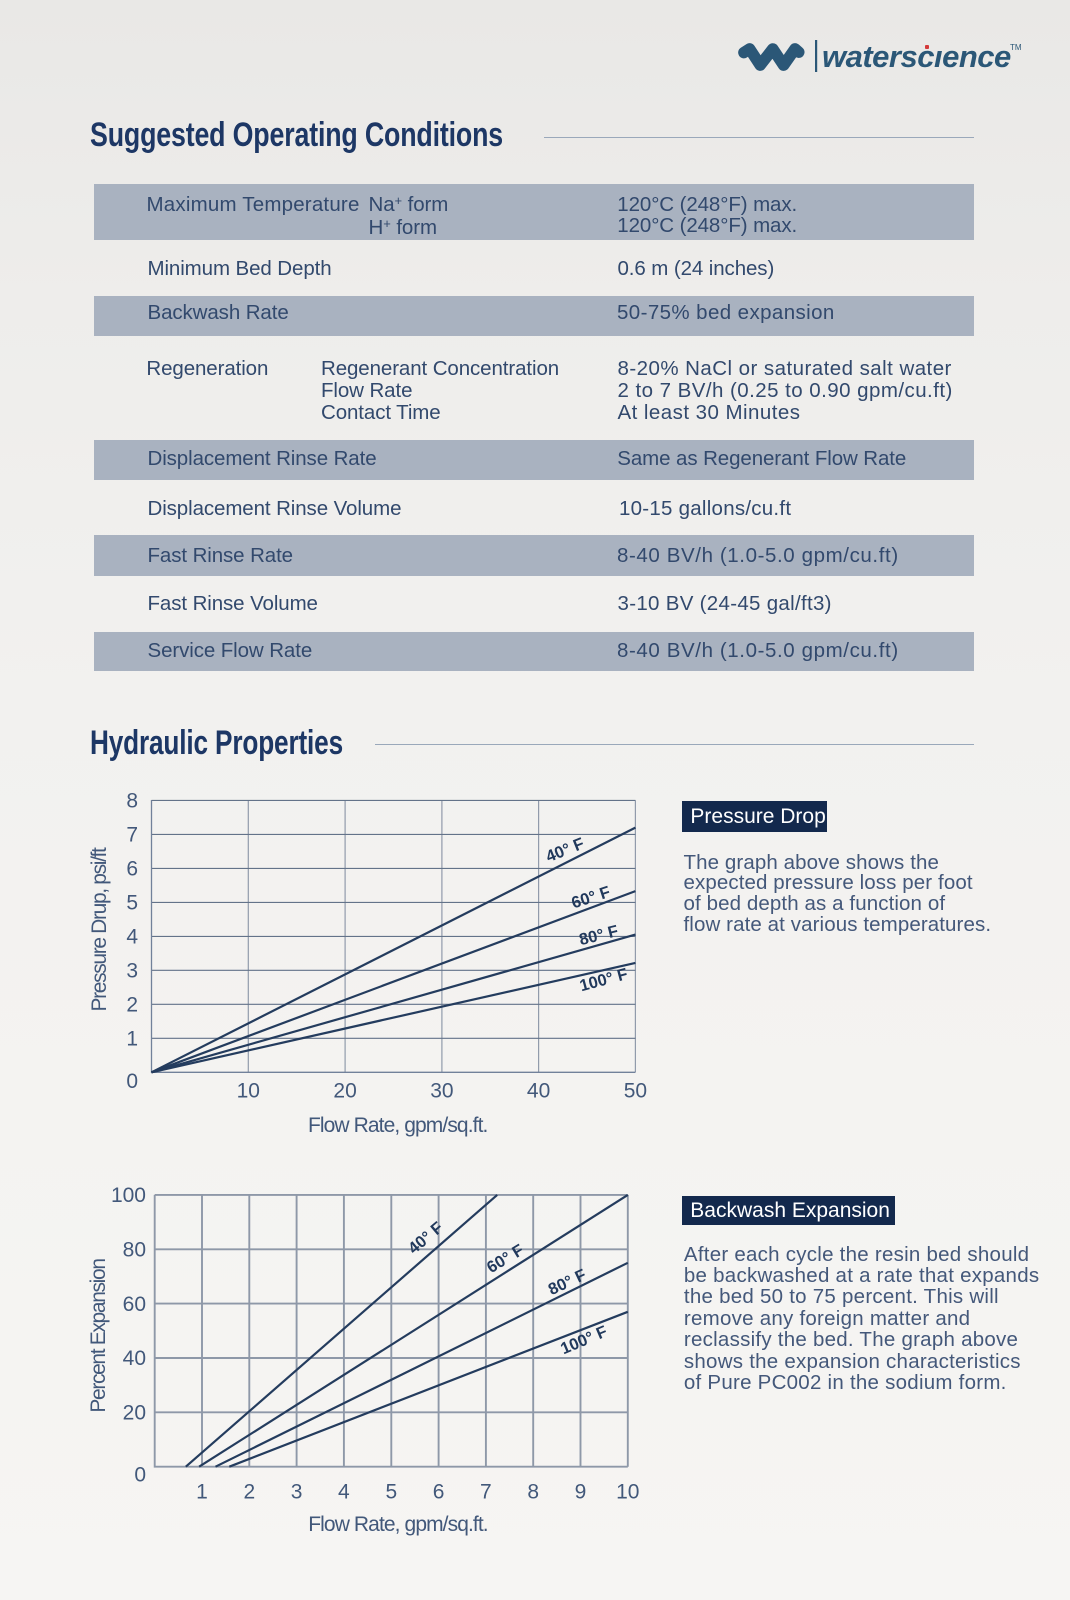 The width and height of the screenshot is (1070, 1600). Describe the element at coordinates (128, 1195) in the screenshot. I see `svg-text: 100` at that location.